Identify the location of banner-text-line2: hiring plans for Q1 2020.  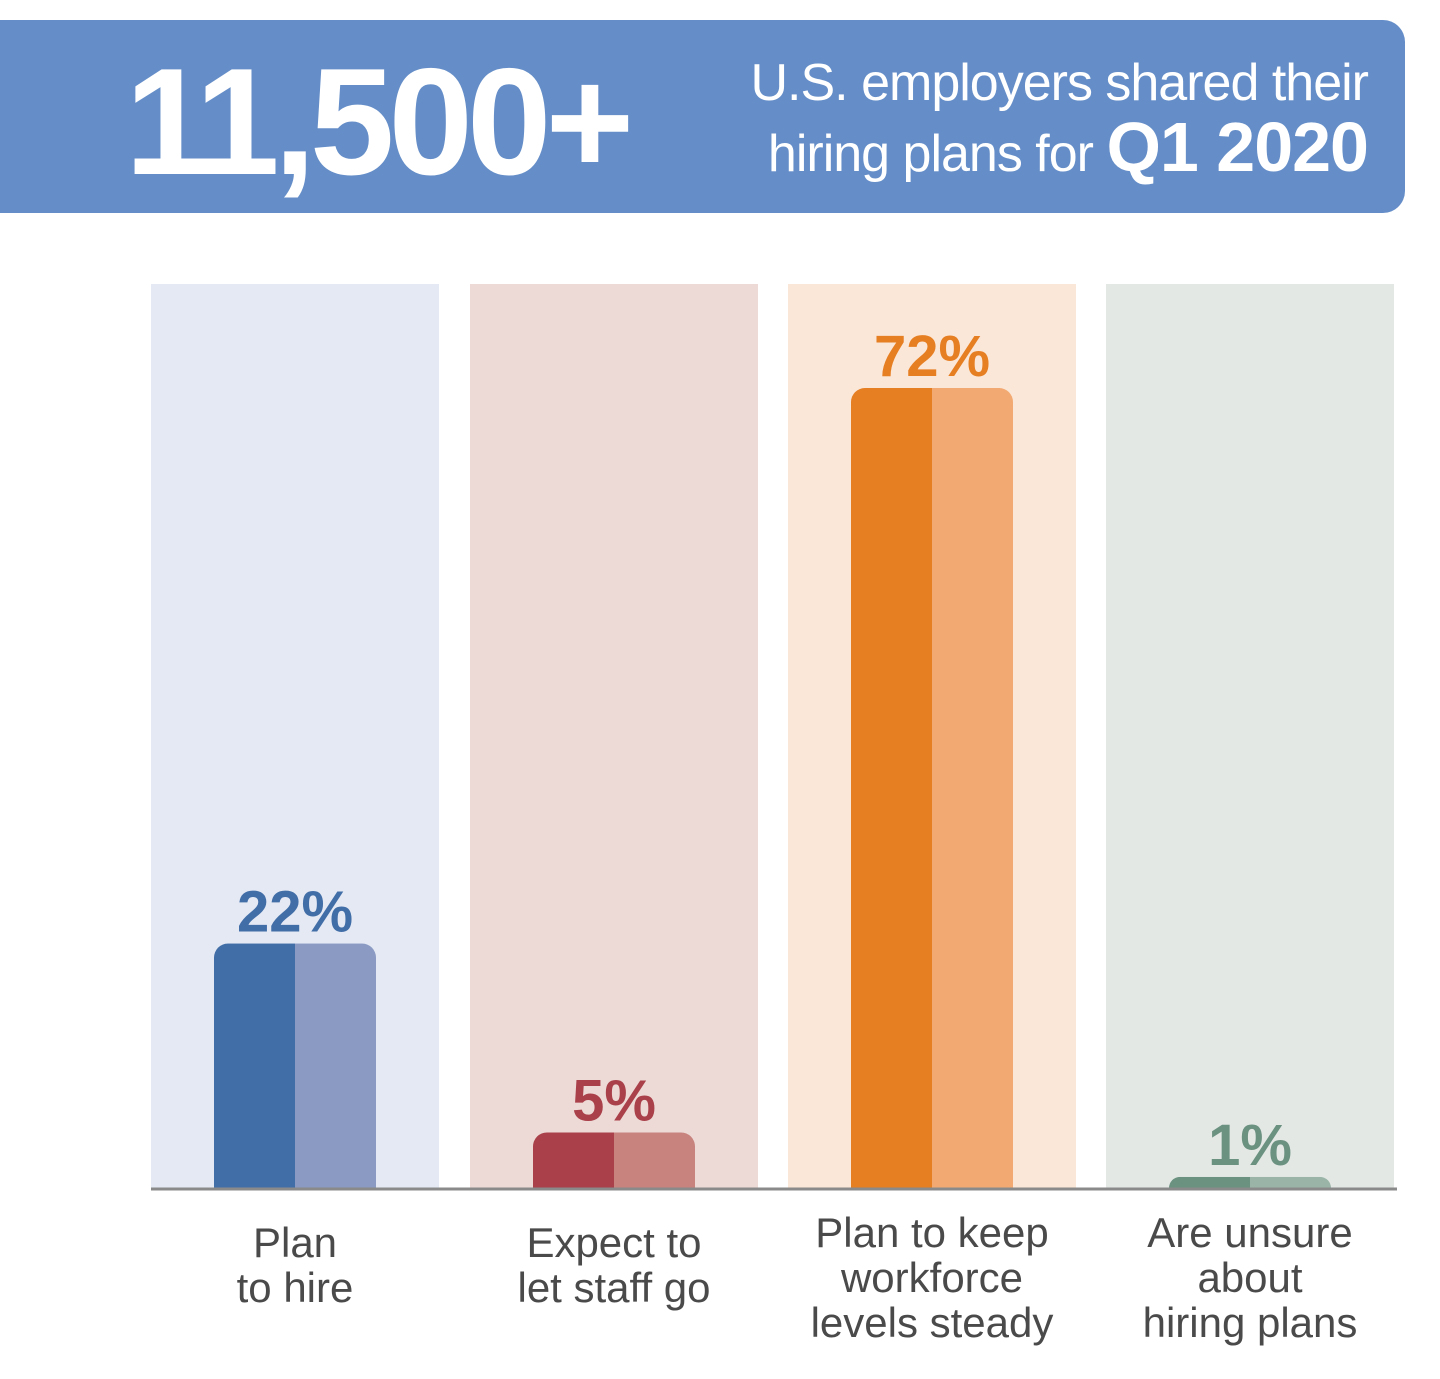
(1068, 147).